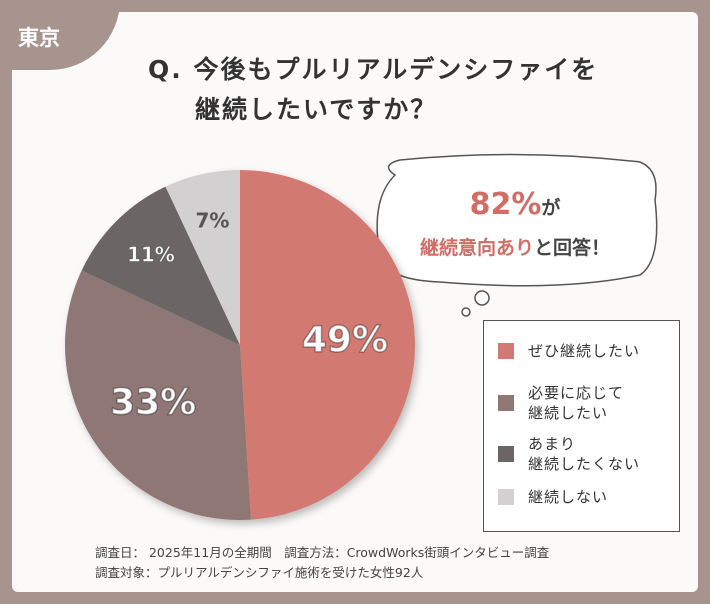 This screenshot has height=604, width=710. Describe the element at coordinates (572, 248) in the screenshot. I see `callout-text: と回答！` at that location.